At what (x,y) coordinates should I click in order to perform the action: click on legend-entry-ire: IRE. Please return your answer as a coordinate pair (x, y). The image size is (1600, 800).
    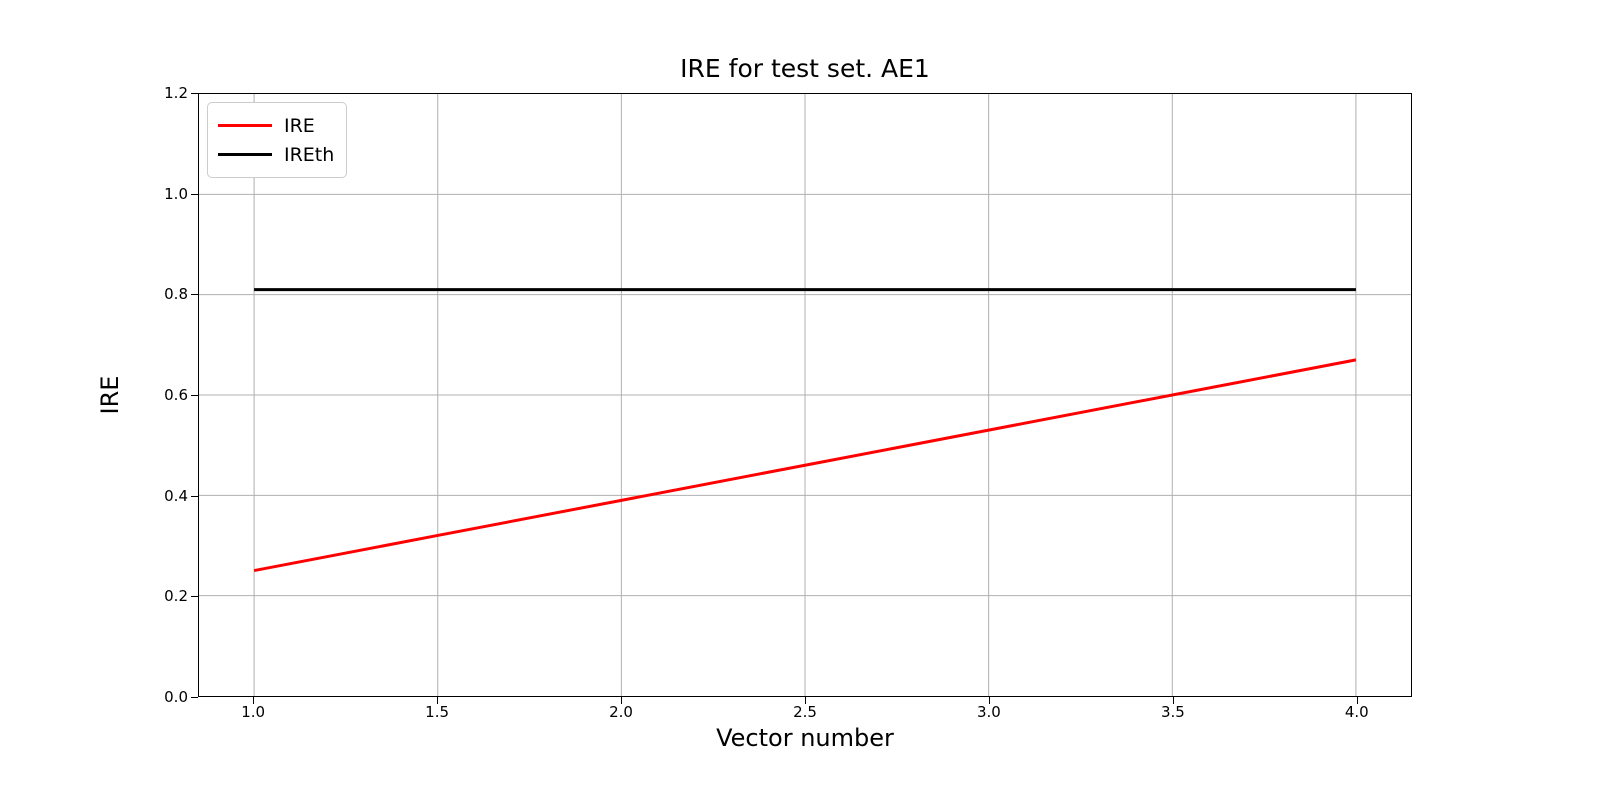
    Looking at the image, I should click on (276, 125).